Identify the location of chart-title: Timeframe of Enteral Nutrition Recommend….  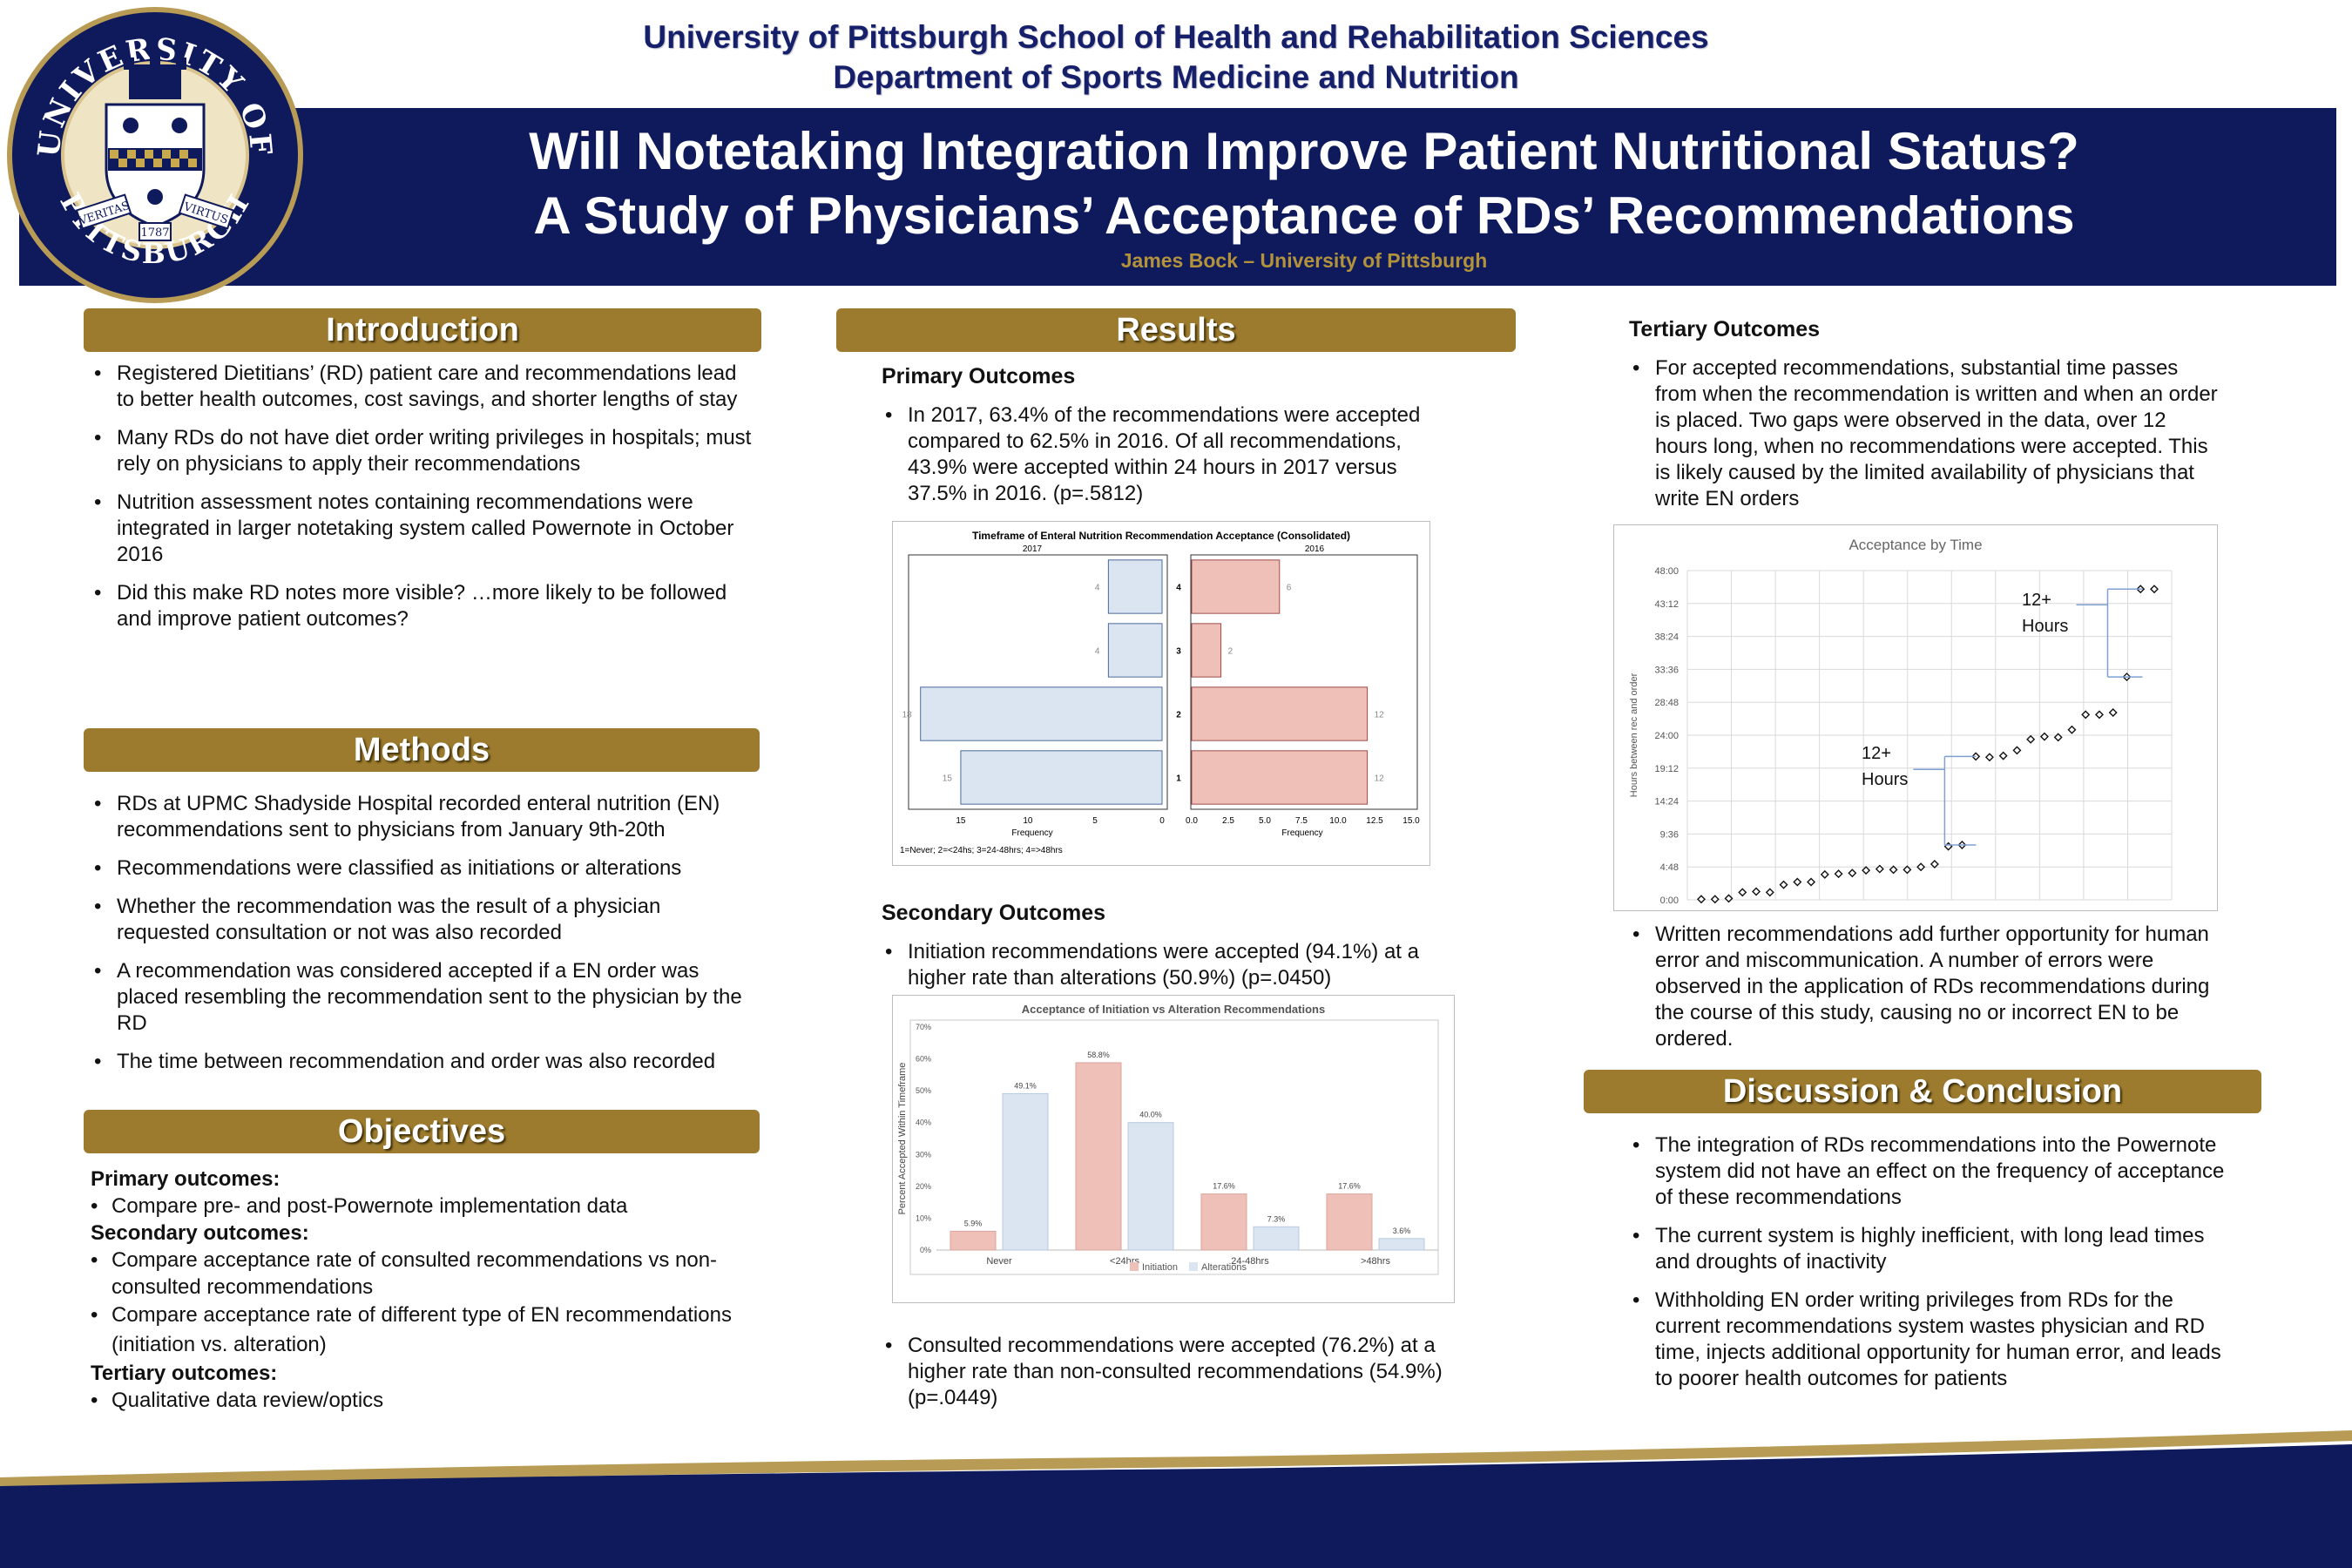
(1161, 536).